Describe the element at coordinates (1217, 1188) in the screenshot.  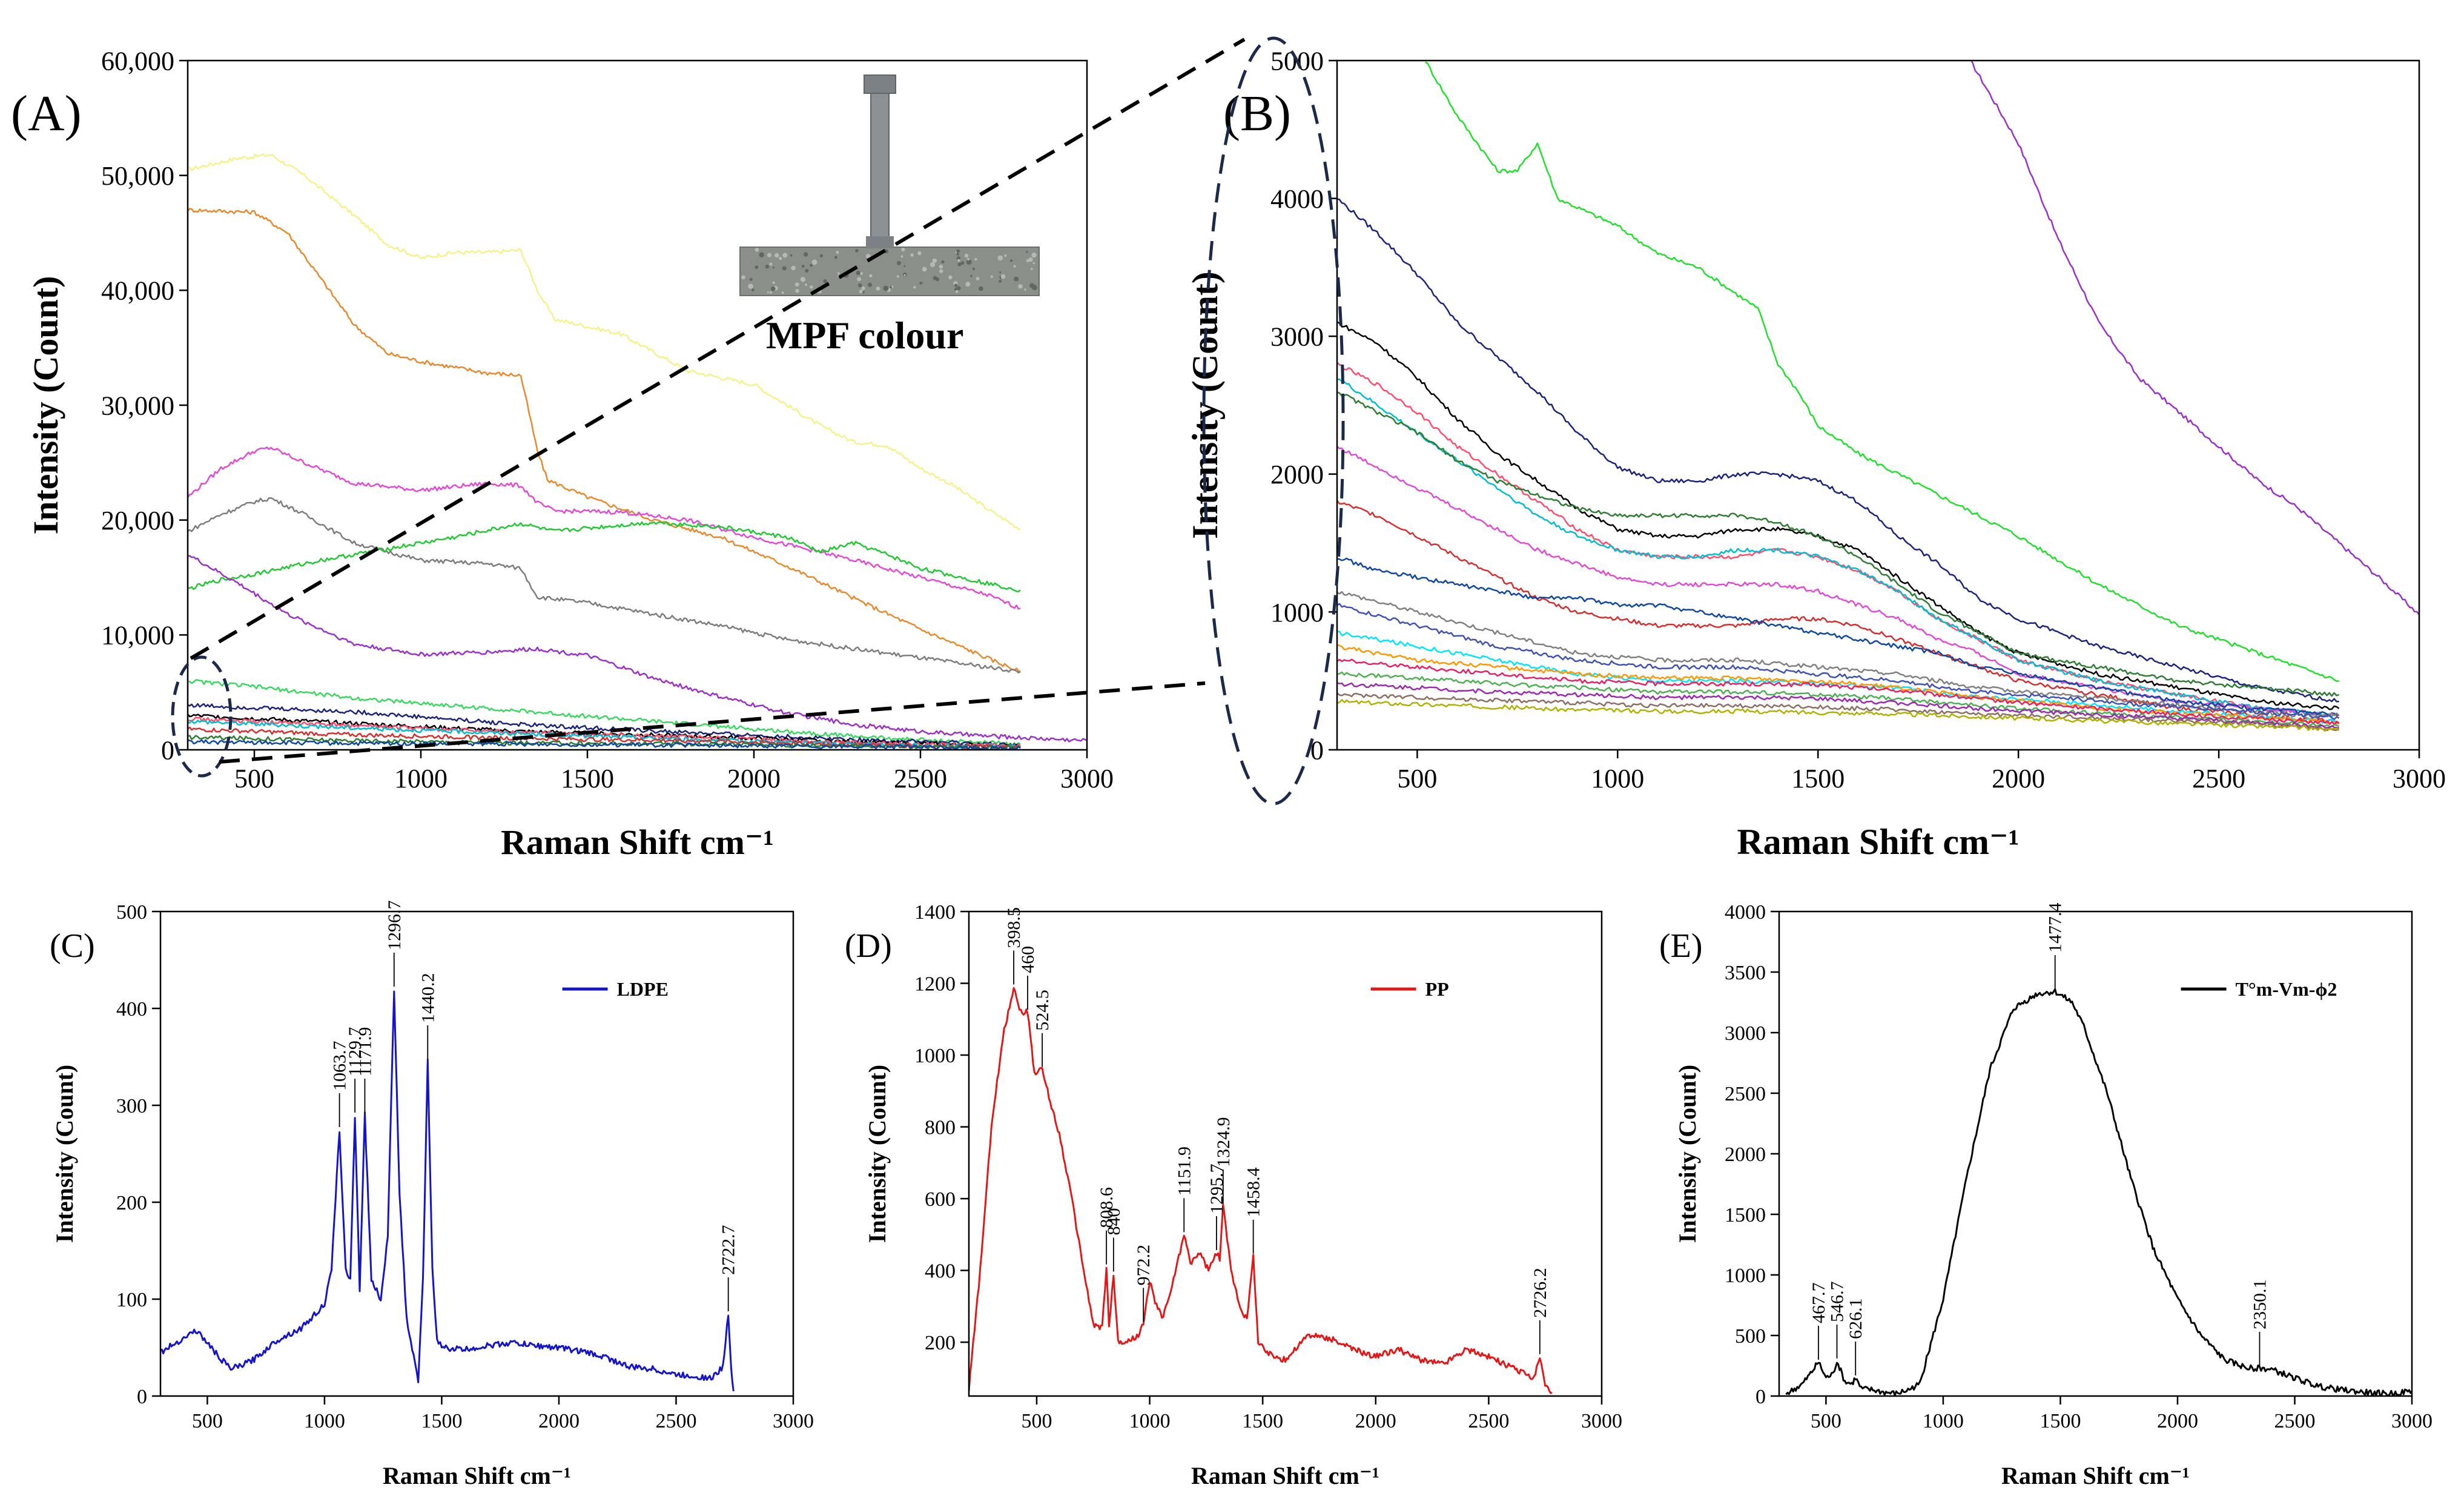
I see `peak-label: 1295.7` at that location.